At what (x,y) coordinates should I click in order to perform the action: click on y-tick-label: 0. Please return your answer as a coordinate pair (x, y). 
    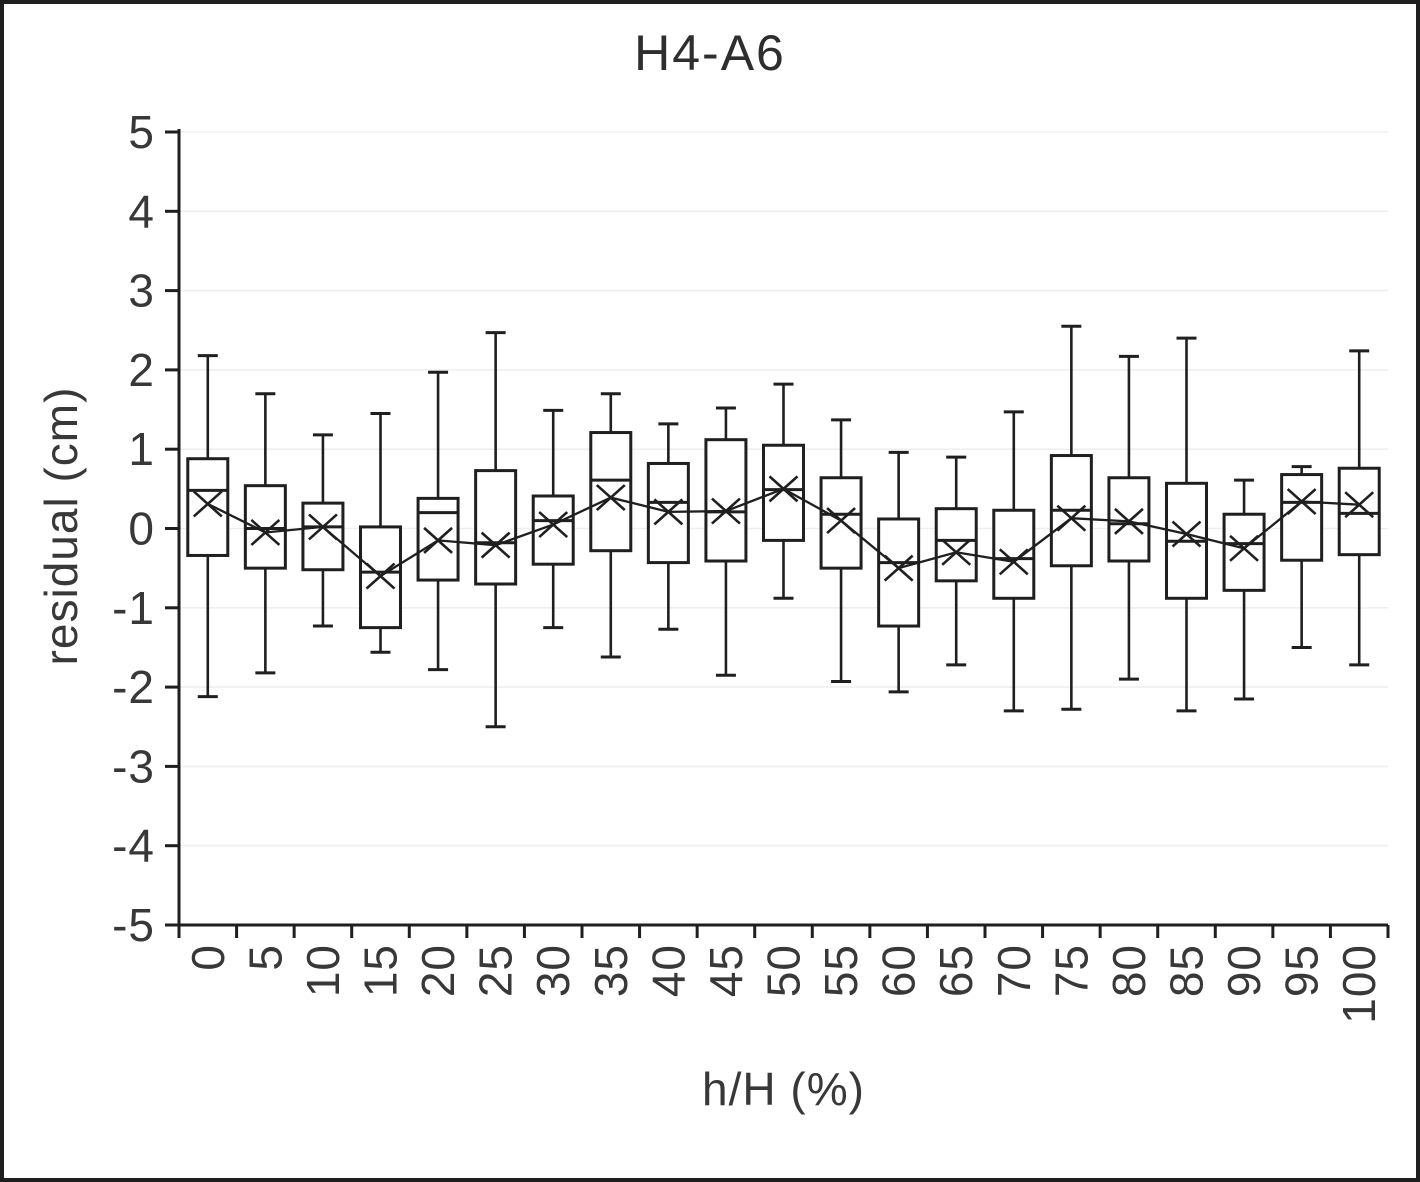
    Looking at the image, I should click on (141, 529).